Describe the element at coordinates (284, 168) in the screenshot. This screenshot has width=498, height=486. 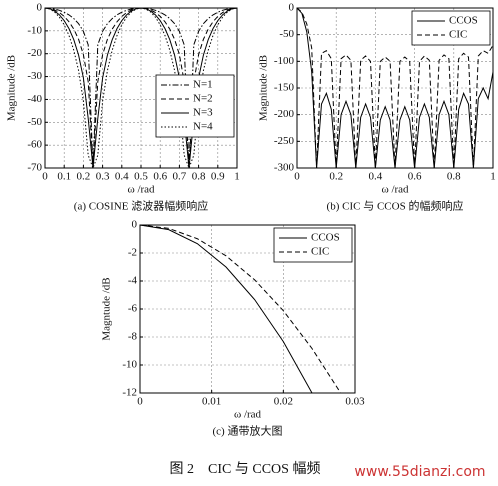
I see `y-tick-label: -300` at that location.